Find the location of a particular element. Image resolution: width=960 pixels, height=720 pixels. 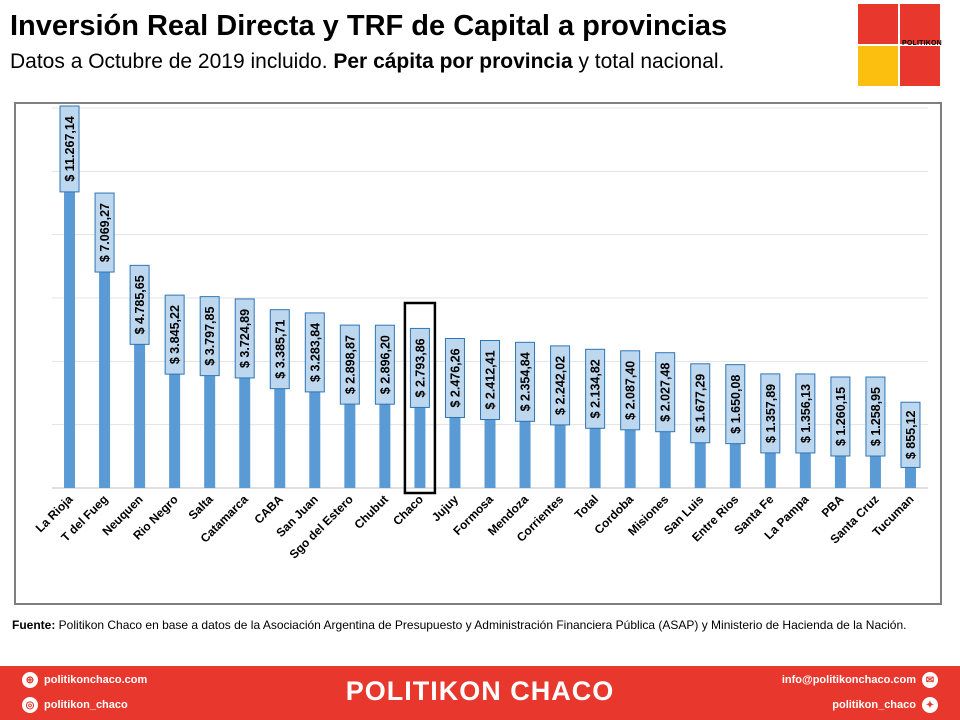

data-label: $ 855,12 is located at coordinates (911, 434).